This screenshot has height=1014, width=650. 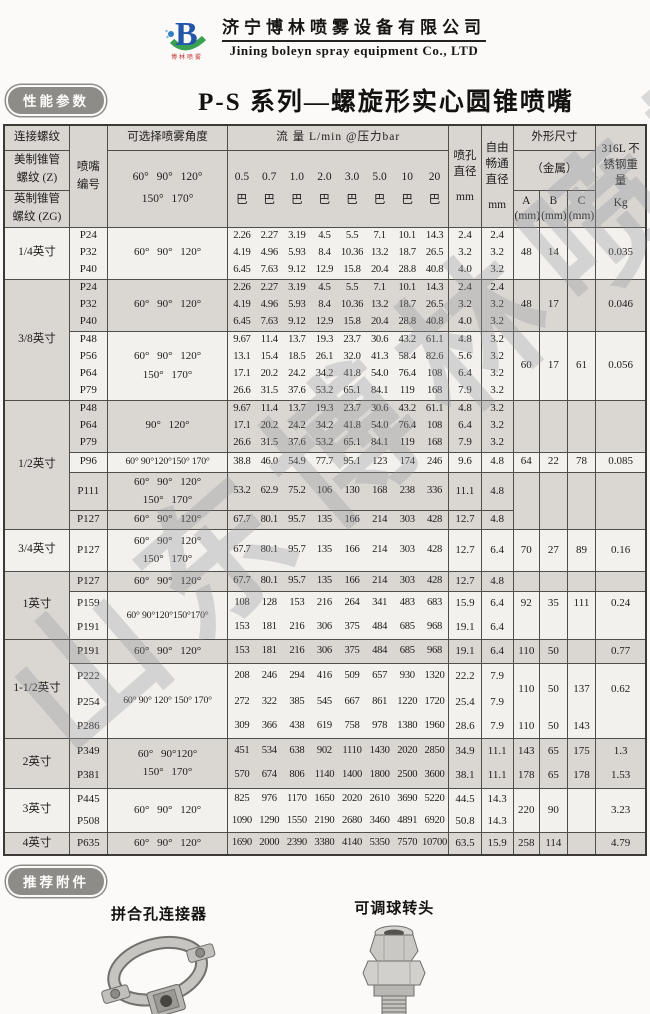 What do you see at coordinates (297, 702) in the screenshot?
I see `cell: 385` at bounding box center [297, 702].